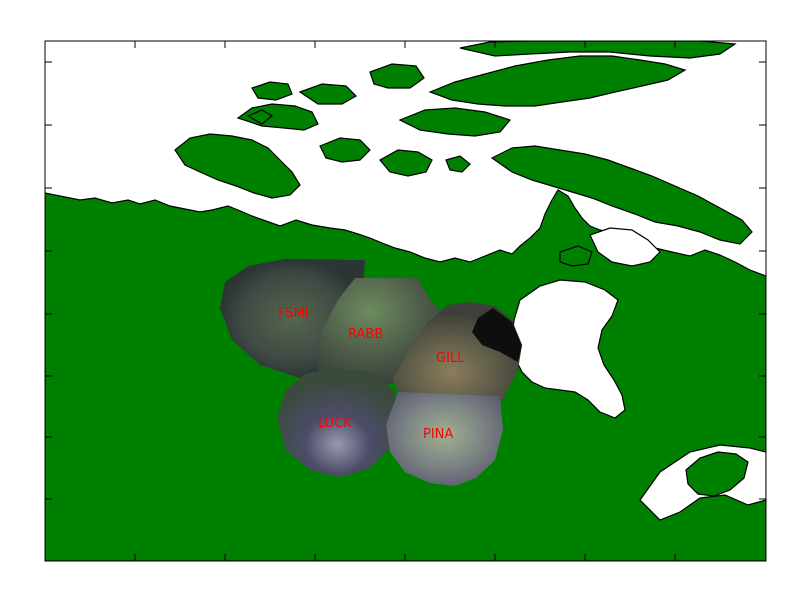 Image resolution: width=800 pixels, height=600 pixels. I want to click on victoria-island, so click(237, 166).